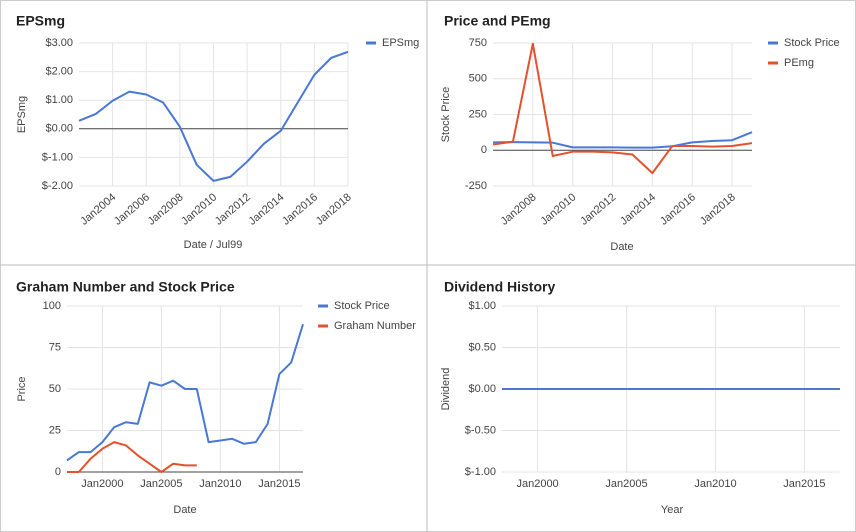 This screenshot has width=856, height=532. What do you see at coordinates (55, 389) in the screenshot?
I see `y-tick-label: 50` at bounding box center [55, 389].